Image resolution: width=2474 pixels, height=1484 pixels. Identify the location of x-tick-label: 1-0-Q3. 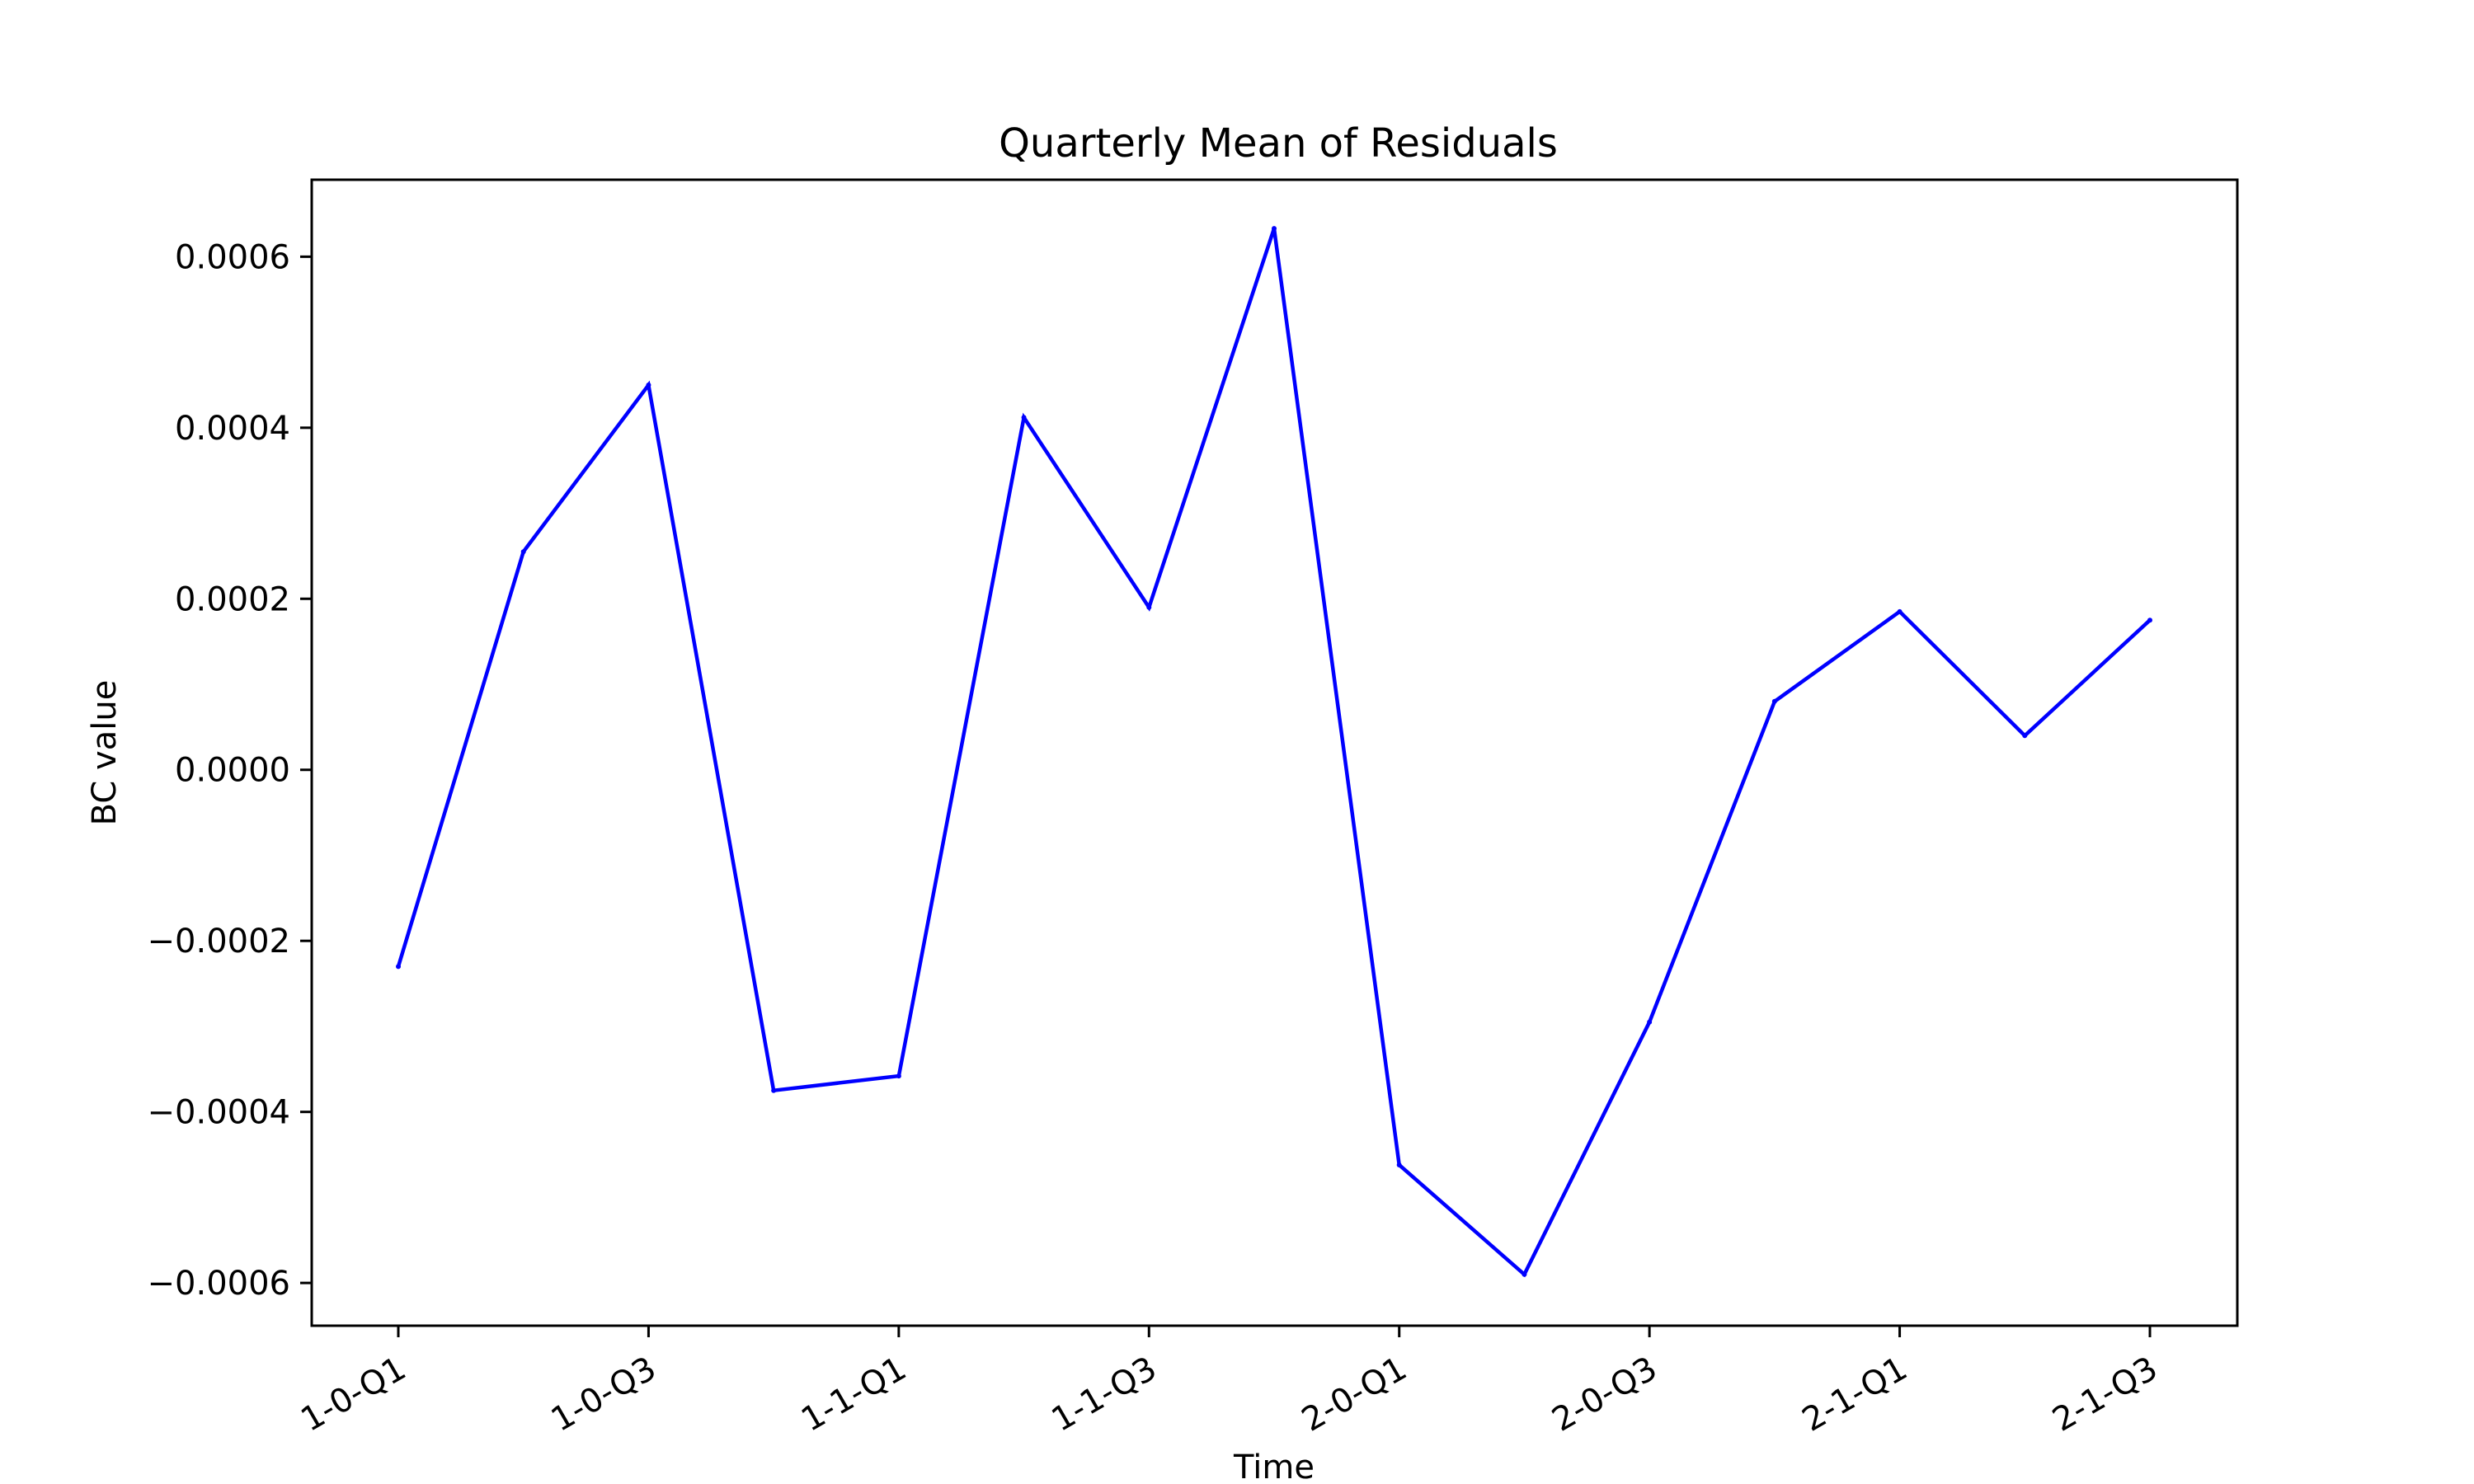
(604, 1394).